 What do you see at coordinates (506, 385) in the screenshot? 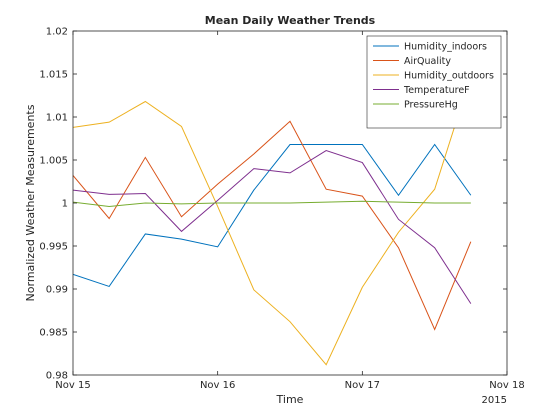
I see `x-tick-label: Nov 18` at bounding box center [506, 385].